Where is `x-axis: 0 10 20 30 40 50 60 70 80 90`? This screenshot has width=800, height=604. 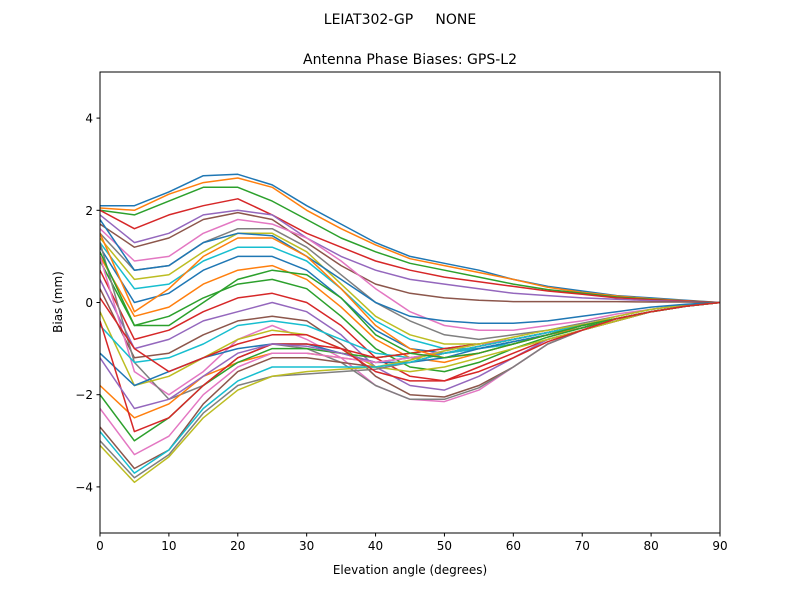 x-axis: 0 10 20 30 40 50 60 70 80 90 is located at coordinates (412, 543).